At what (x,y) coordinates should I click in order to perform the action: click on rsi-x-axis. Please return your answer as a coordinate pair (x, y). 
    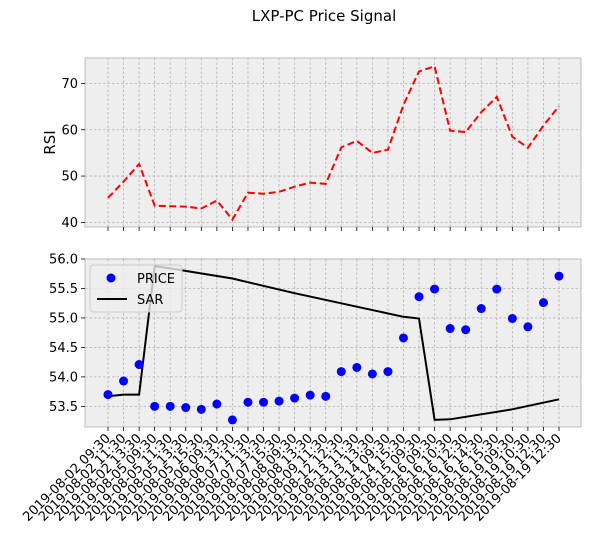
    Looking at the image, I should click on (333, 229).